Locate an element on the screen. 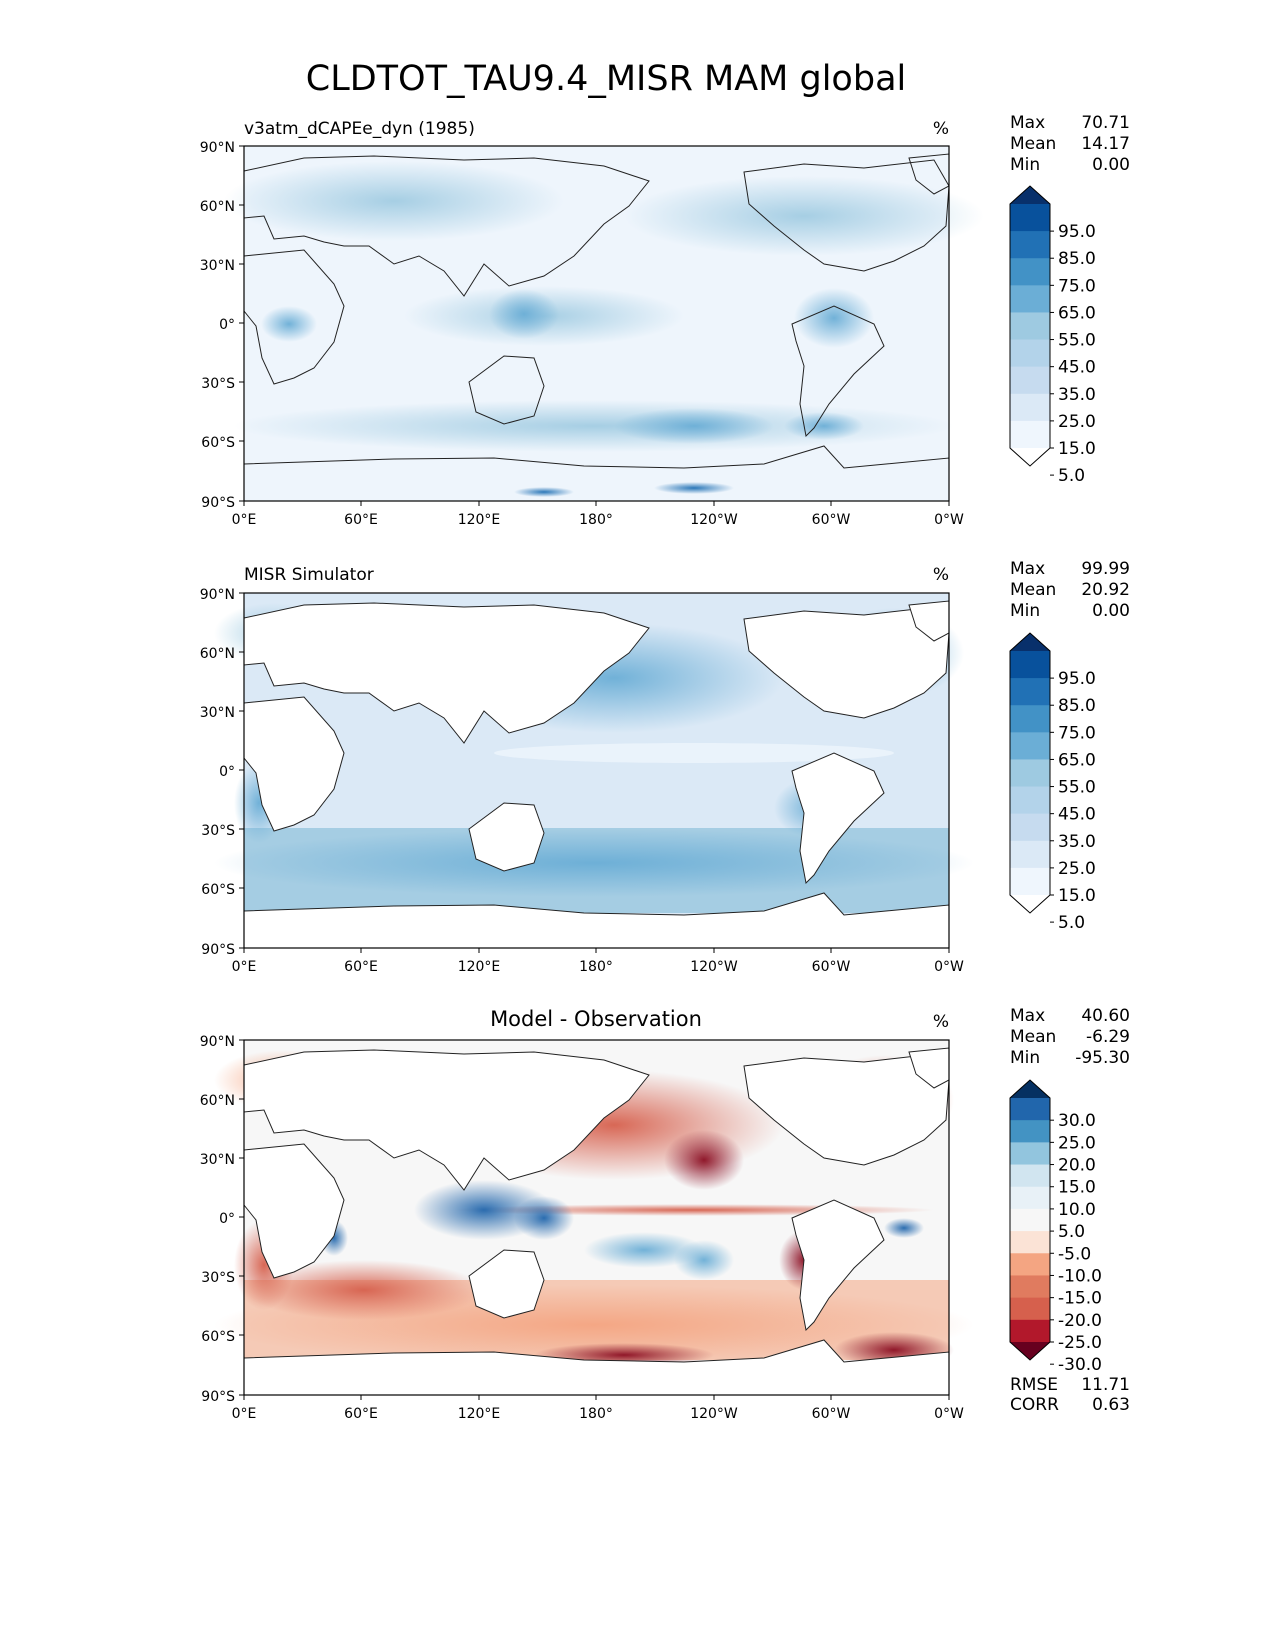 The image size is (1275, 1650). stat-value: 20.92 is located at coordinates (1105, 590).